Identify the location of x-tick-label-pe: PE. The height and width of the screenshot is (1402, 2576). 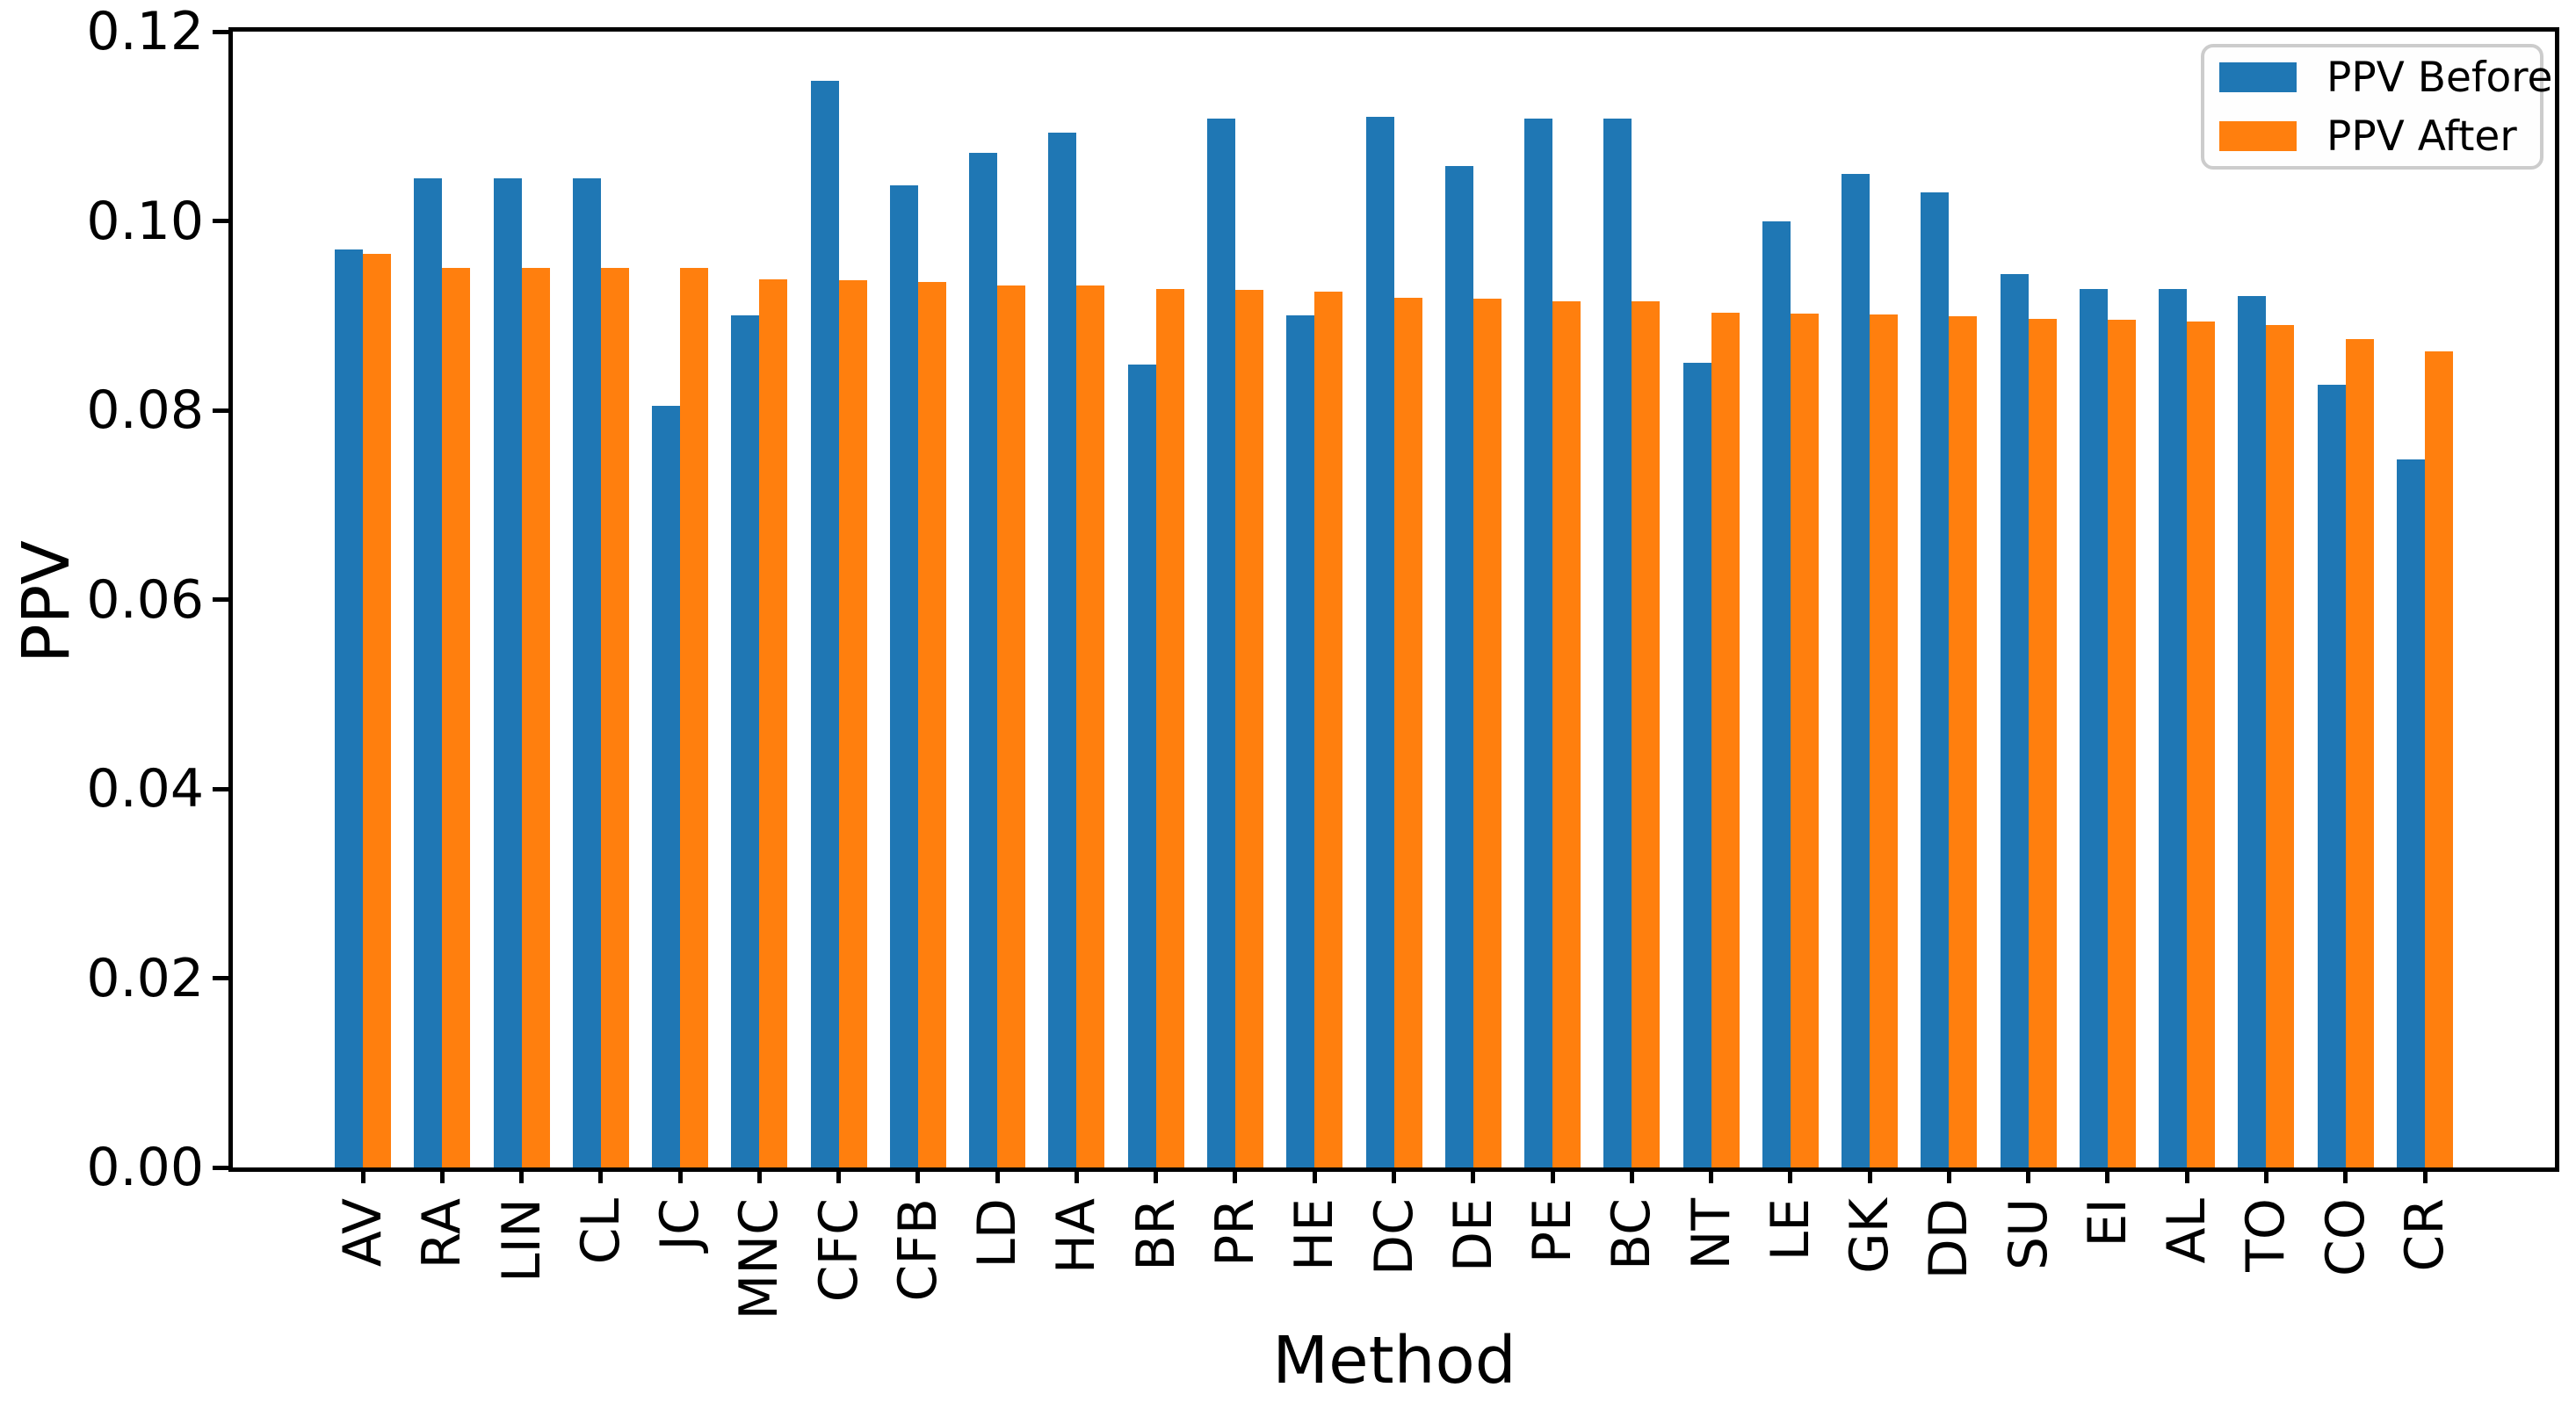
(1553, 1231).